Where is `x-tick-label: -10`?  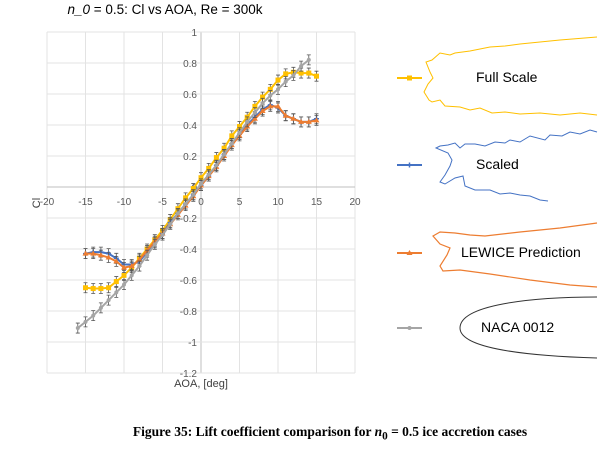 x-tick-label: -10 is located at coordinates (124, 202).